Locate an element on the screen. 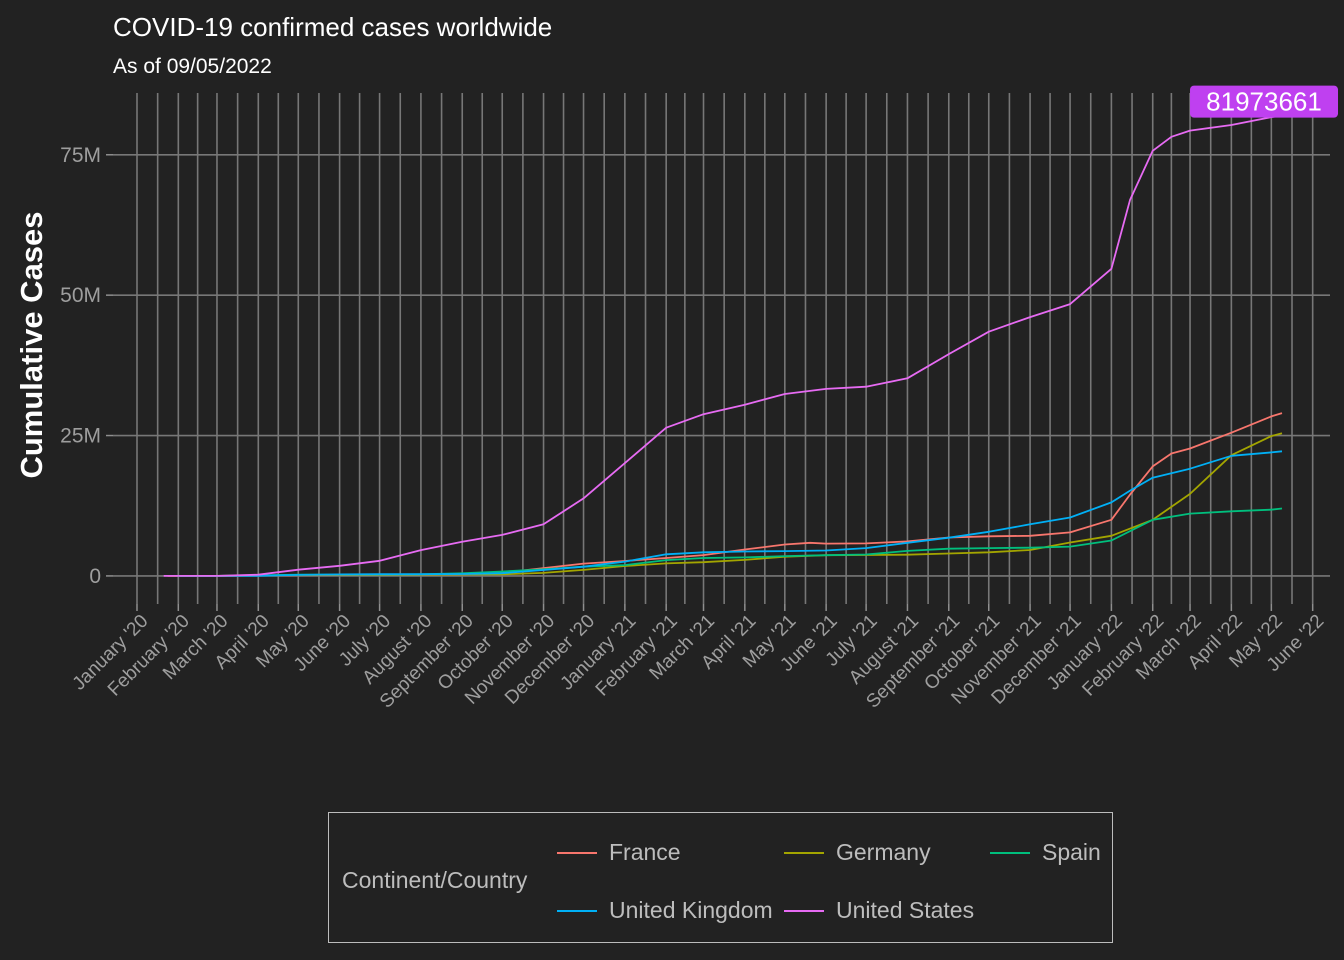  legend-label-spain: Spain is located at coordinates (1071, 852).